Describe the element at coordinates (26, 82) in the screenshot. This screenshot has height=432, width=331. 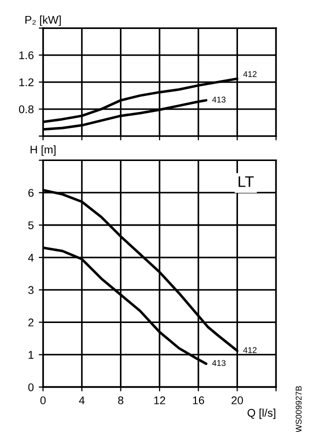
I see `y-tick-label: 1.2` at that location.